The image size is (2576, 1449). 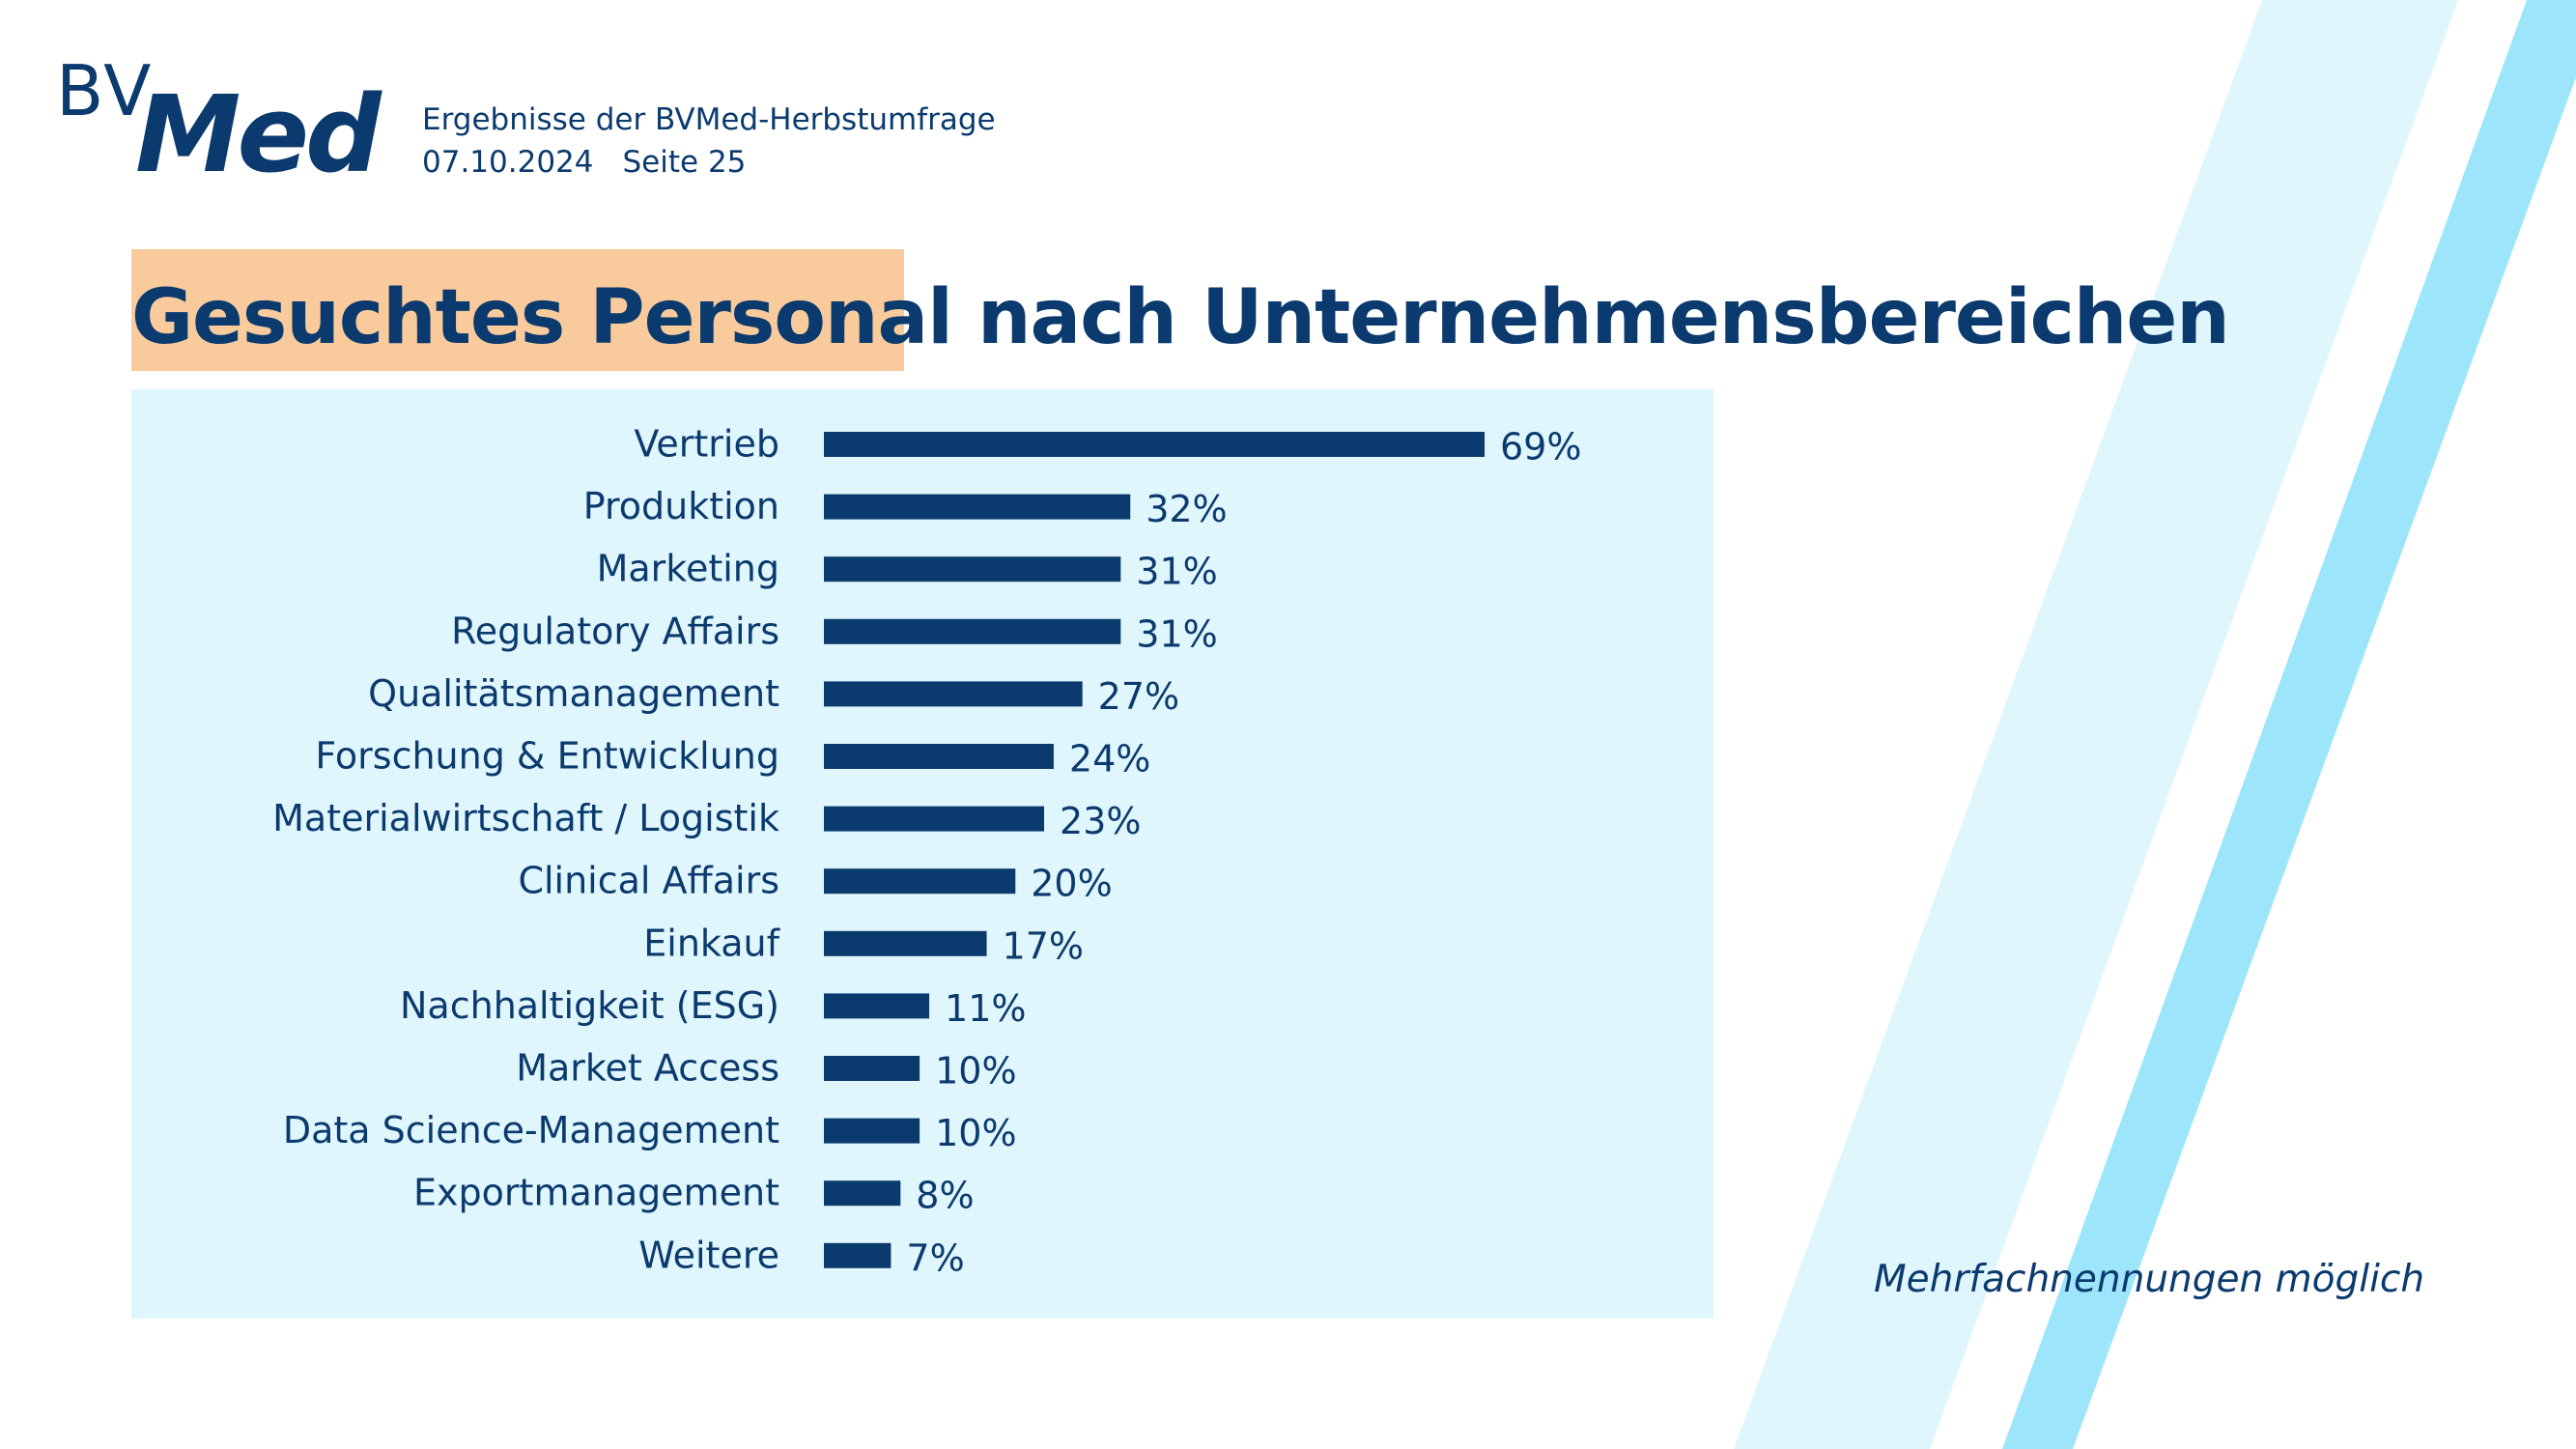 What do you see at coordinates (684, 162) in the screenshot?
I see `page-number: Seite 25` at bounding box center [684, 162].